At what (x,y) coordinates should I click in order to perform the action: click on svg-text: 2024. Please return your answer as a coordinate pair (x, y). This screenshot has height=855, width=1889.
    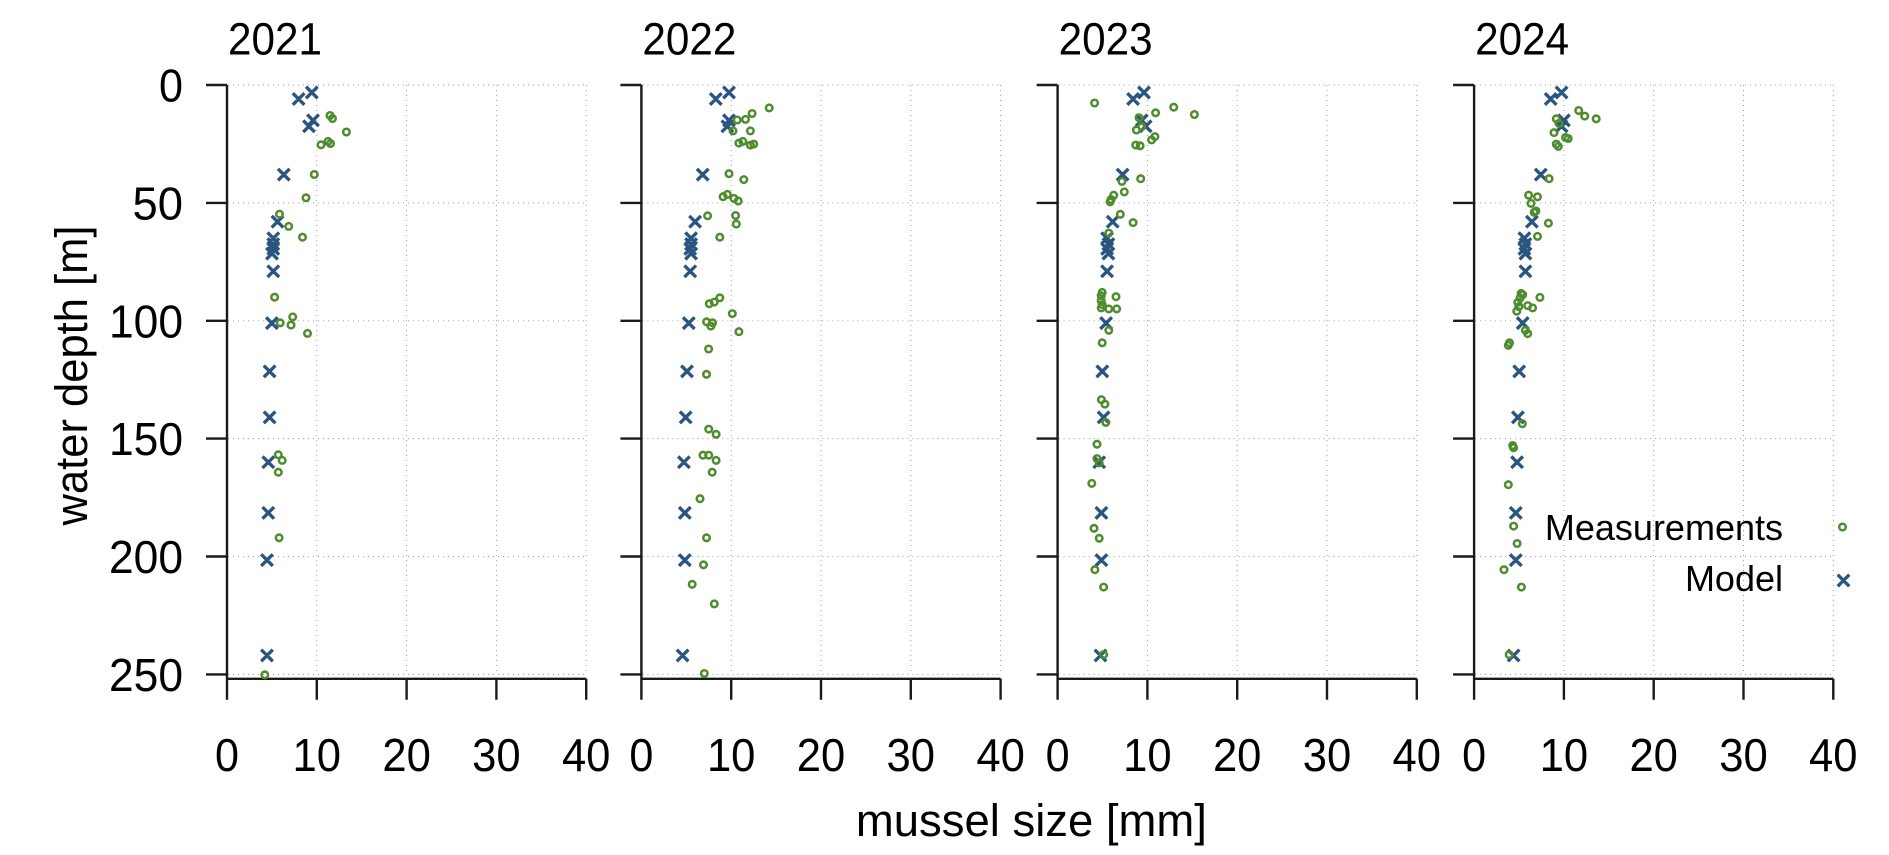
    Looking at the image, I should click on (1522, 39).